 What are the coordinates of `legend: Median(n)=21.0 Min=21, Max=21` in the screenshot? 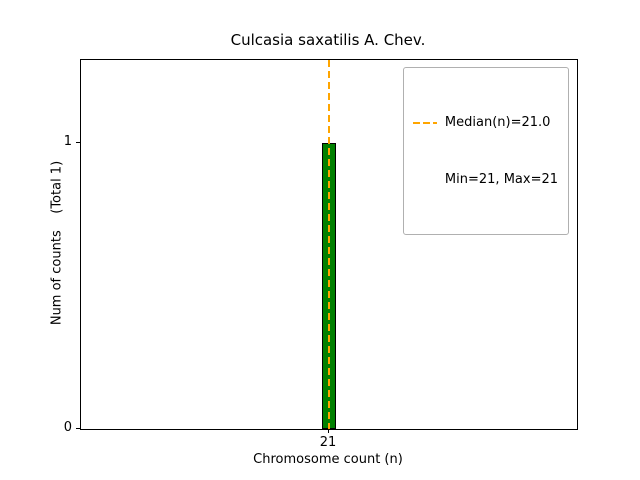 It's located at (485, 151).